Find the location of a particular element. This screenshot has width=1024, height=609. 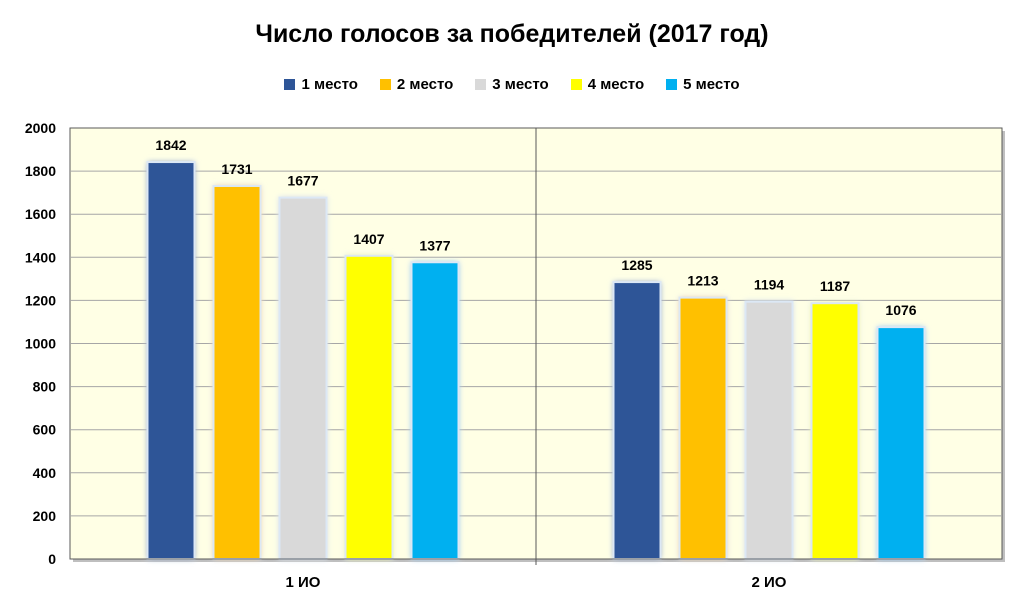

y-tick-label: 1400 is located at coordinates (40, 257).